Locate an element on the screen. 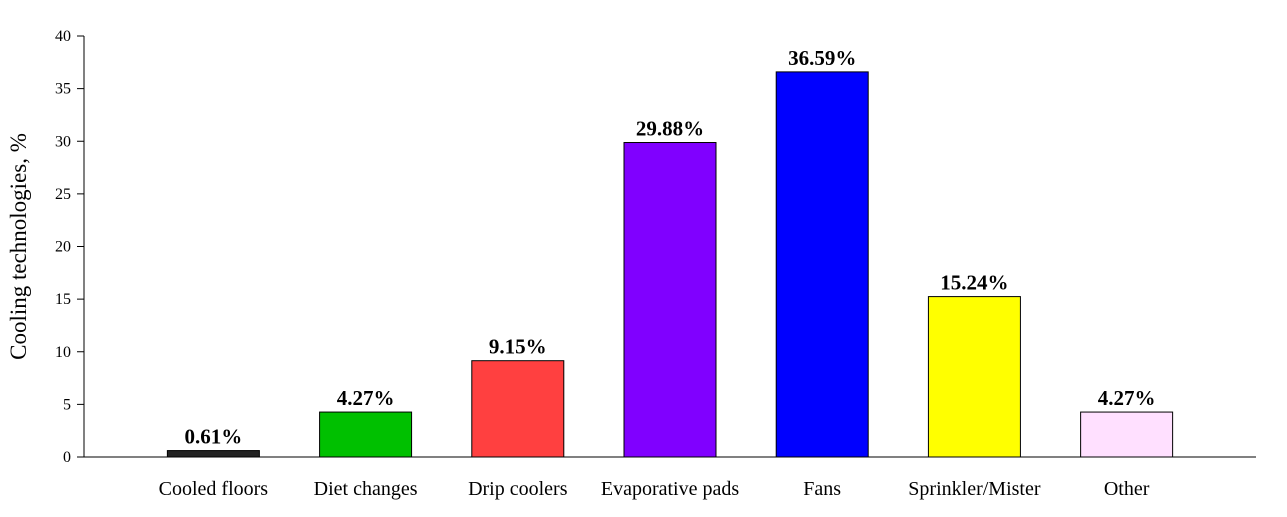 This screenshot has width=1287, height=517. bar-value-label: 9.15% is located at coordinates (518, 347).